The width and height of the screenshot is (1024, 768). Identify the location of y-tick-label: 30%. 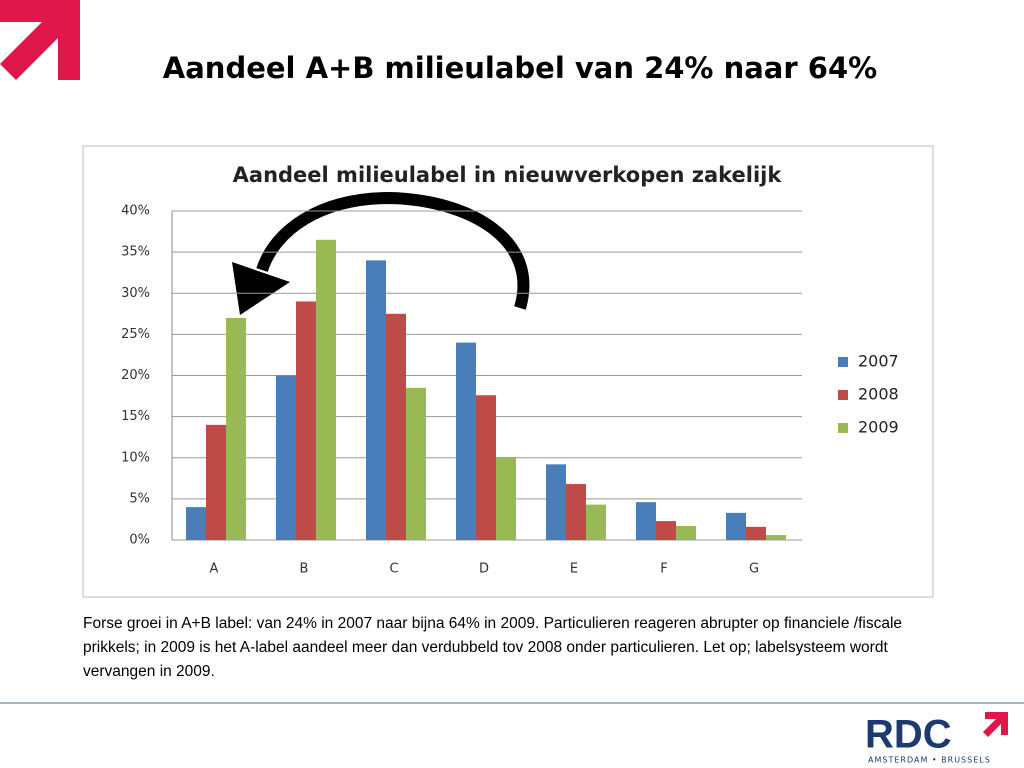
(135, 293).